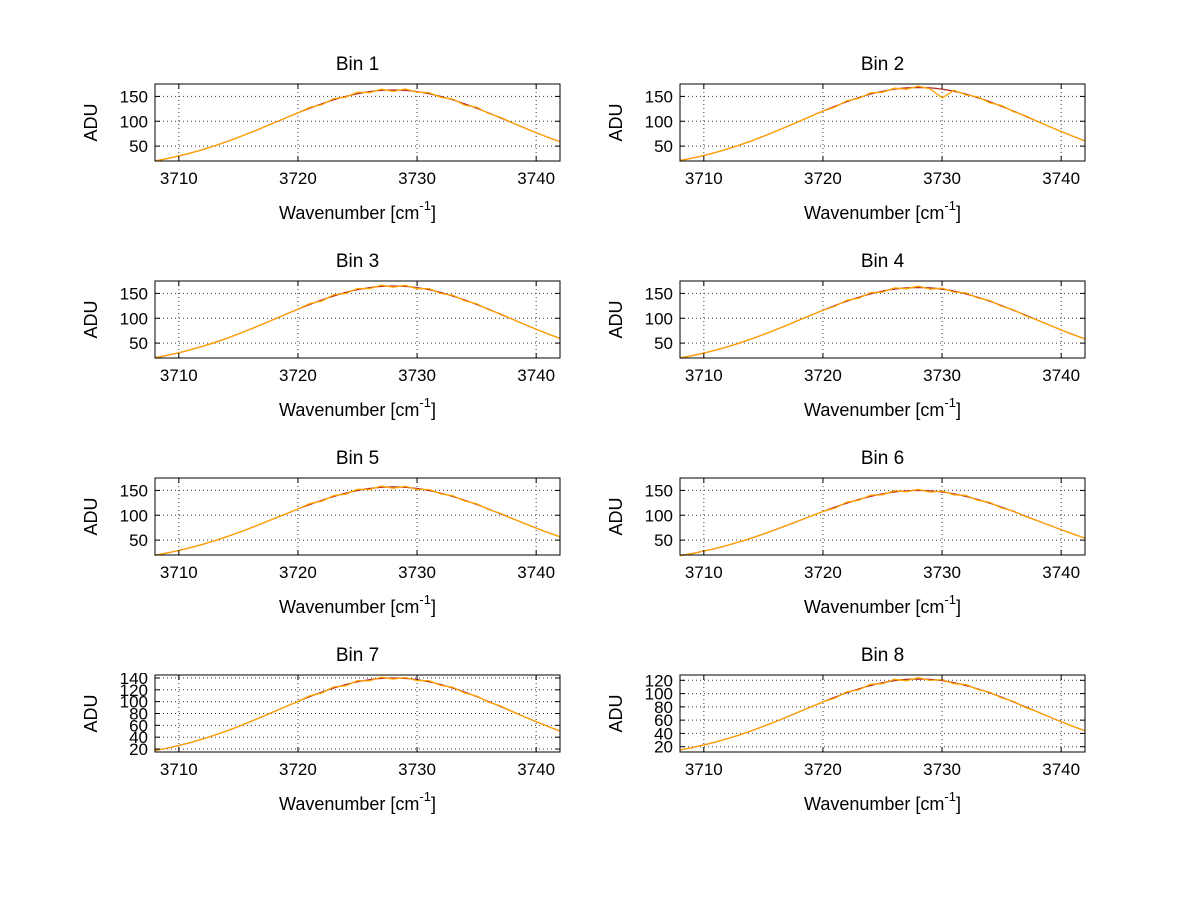 Image resolution: width=1200 pixels, height=901 pixels. I want to click on y-tick-label: 140, so click(134, 680).